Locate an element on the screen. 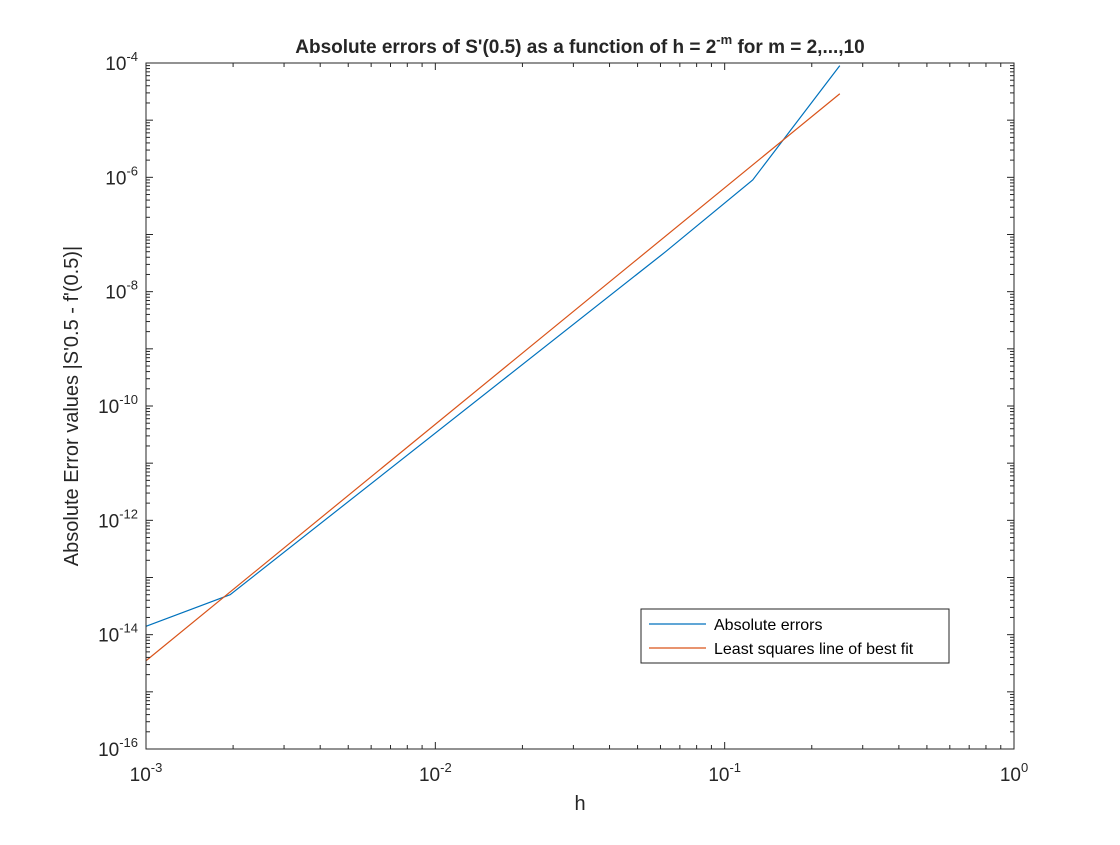  y-tick-label: 10⁻⁶ is located at coordinates (121, 176).